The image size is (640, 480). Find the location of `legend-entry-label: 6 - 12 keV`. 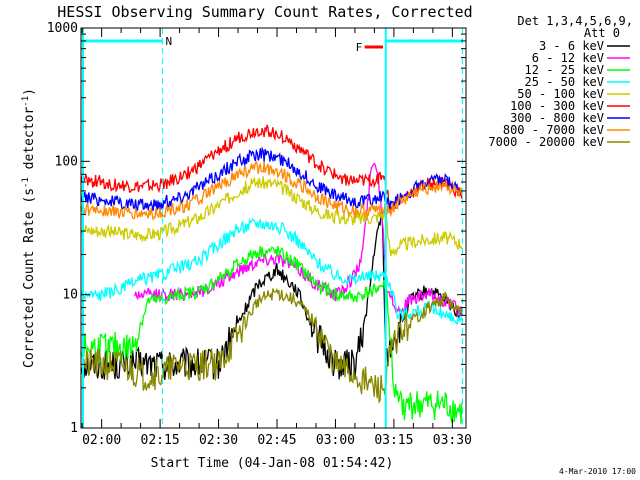

legend-entry-label: 6 - 12 keV is located at coordinates (568, 58).